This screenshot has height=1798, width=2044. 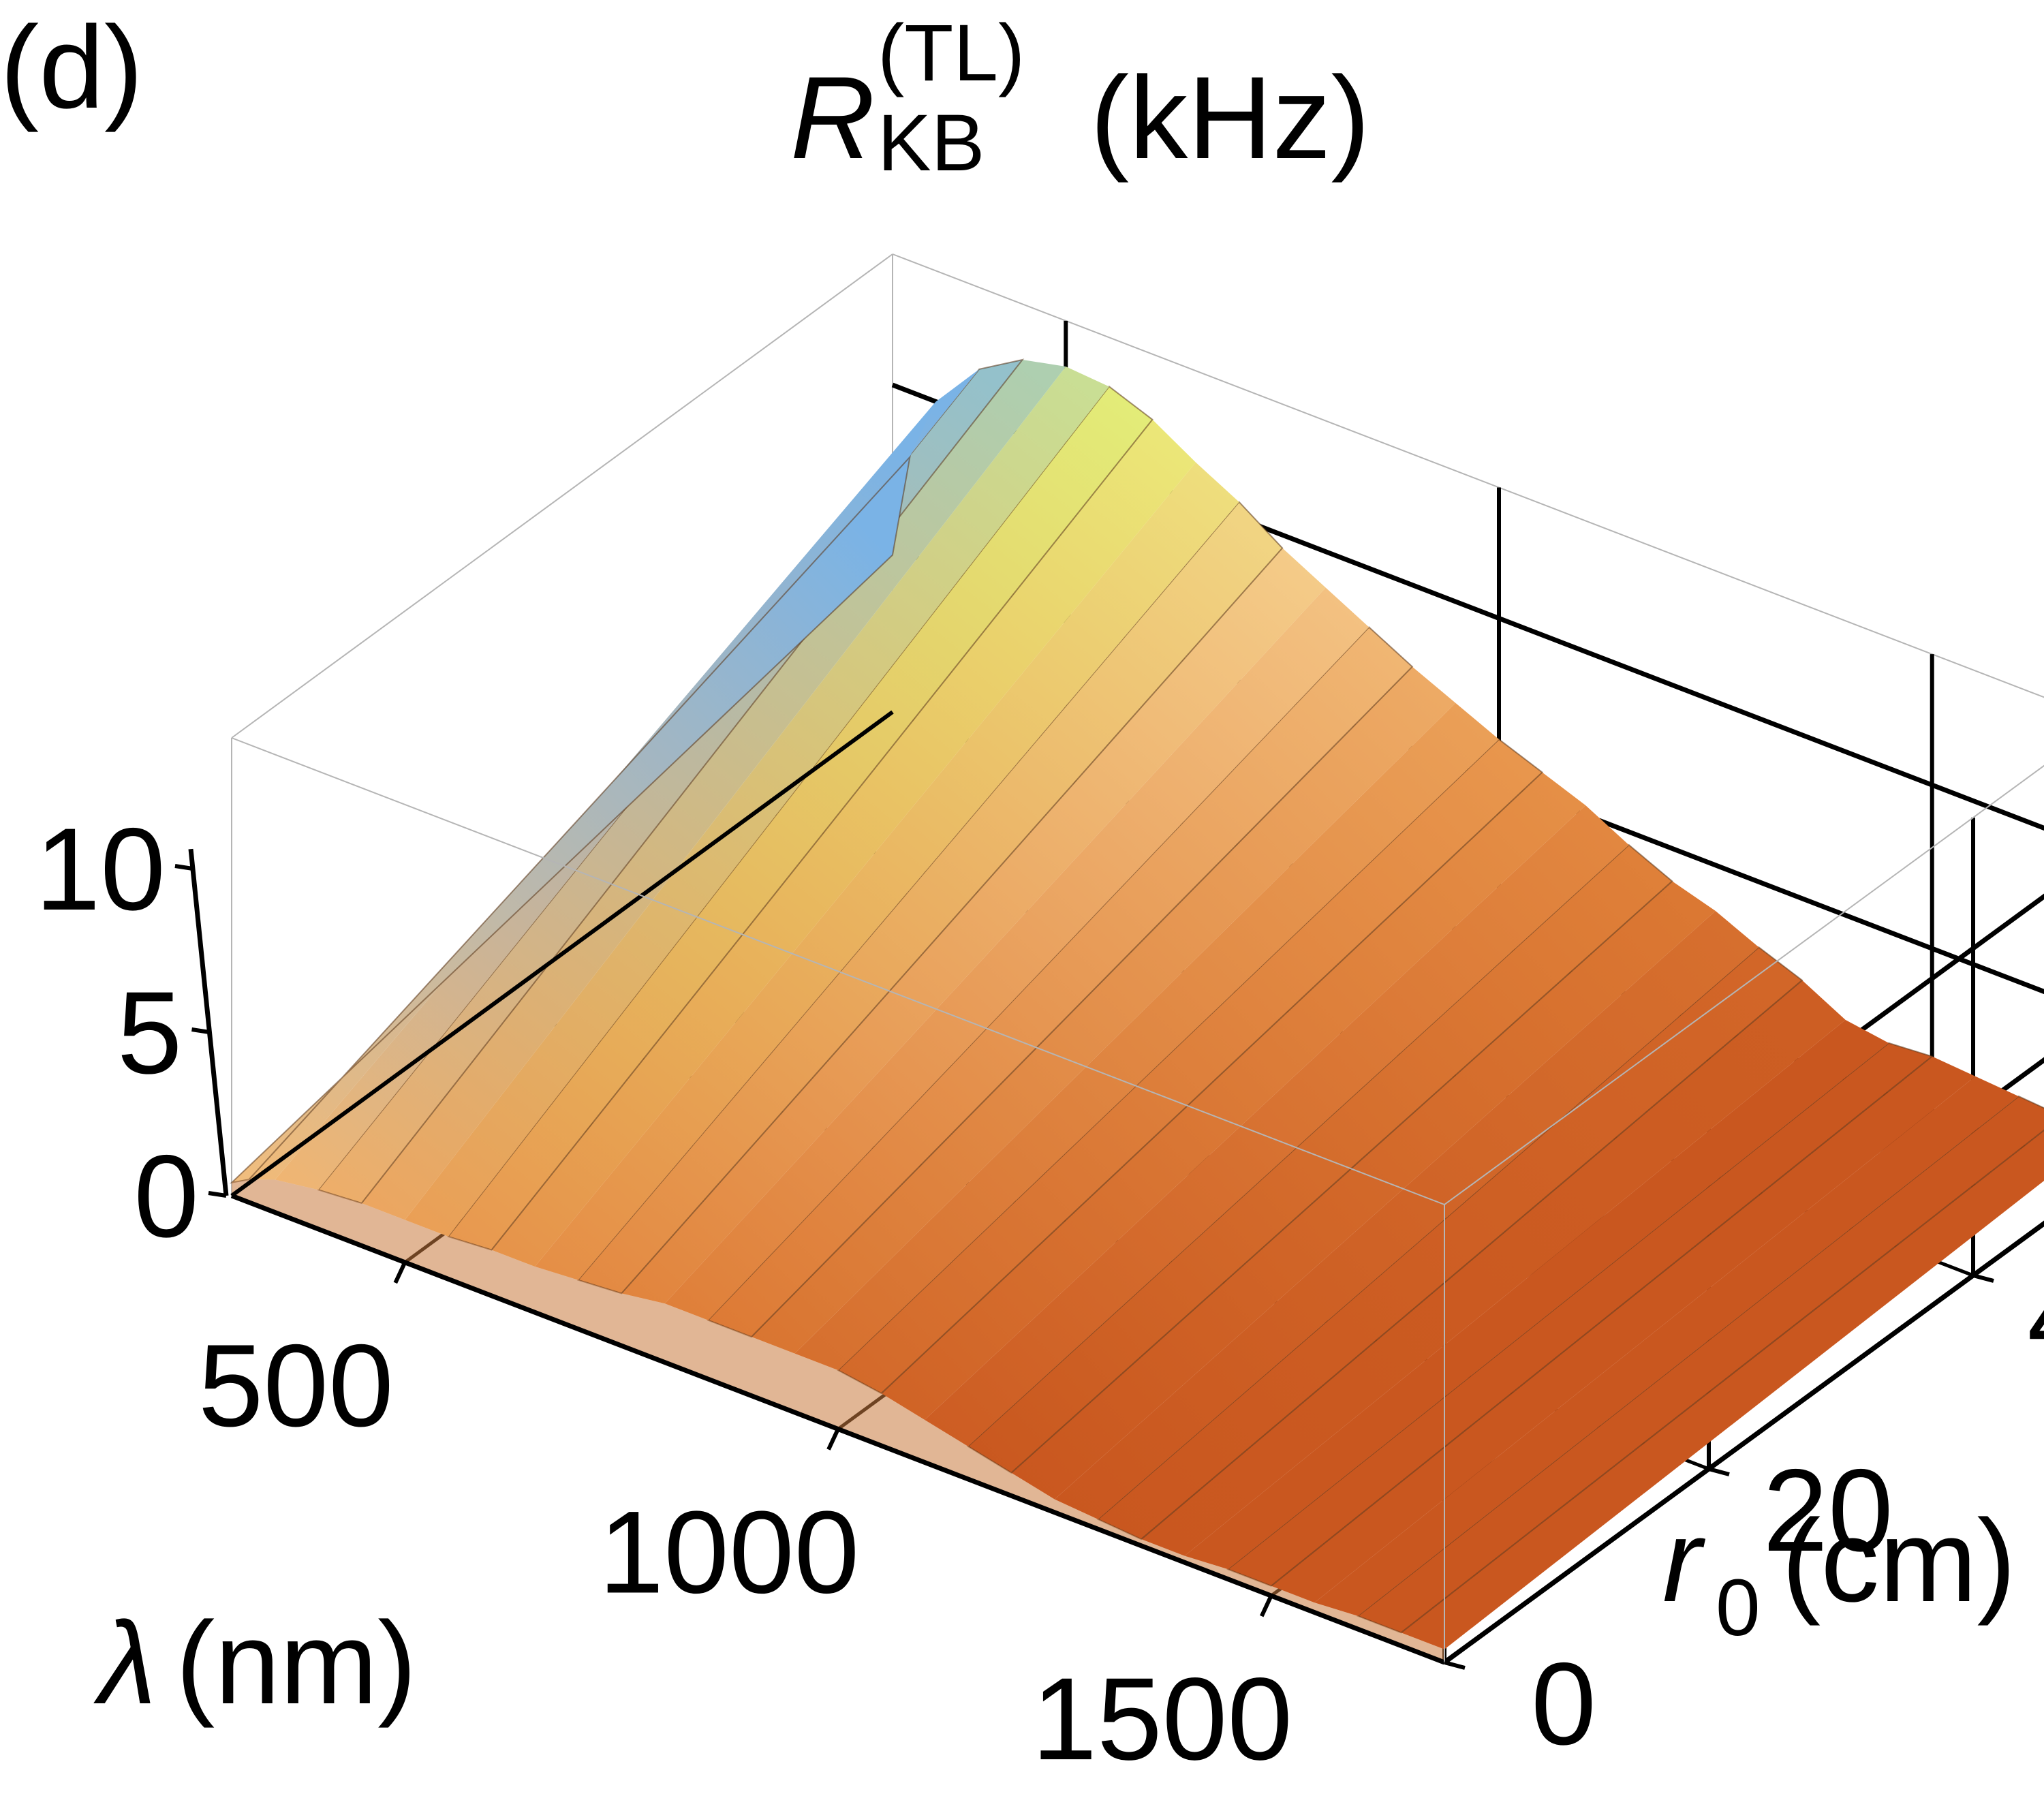 I want to click on x-tick-label: 1000, so click(x=730, y=1552).